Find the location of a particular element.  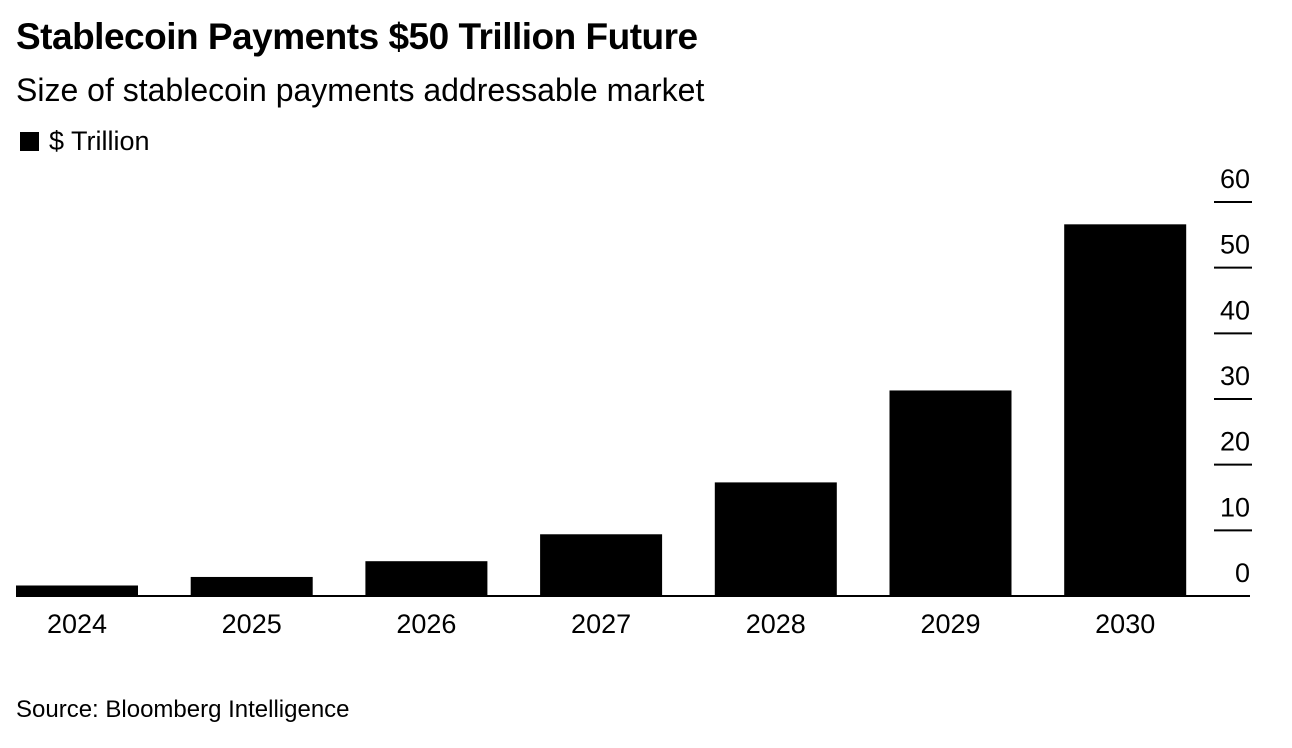

y-tick-label: 20 is located at coordinates (1235, 442).